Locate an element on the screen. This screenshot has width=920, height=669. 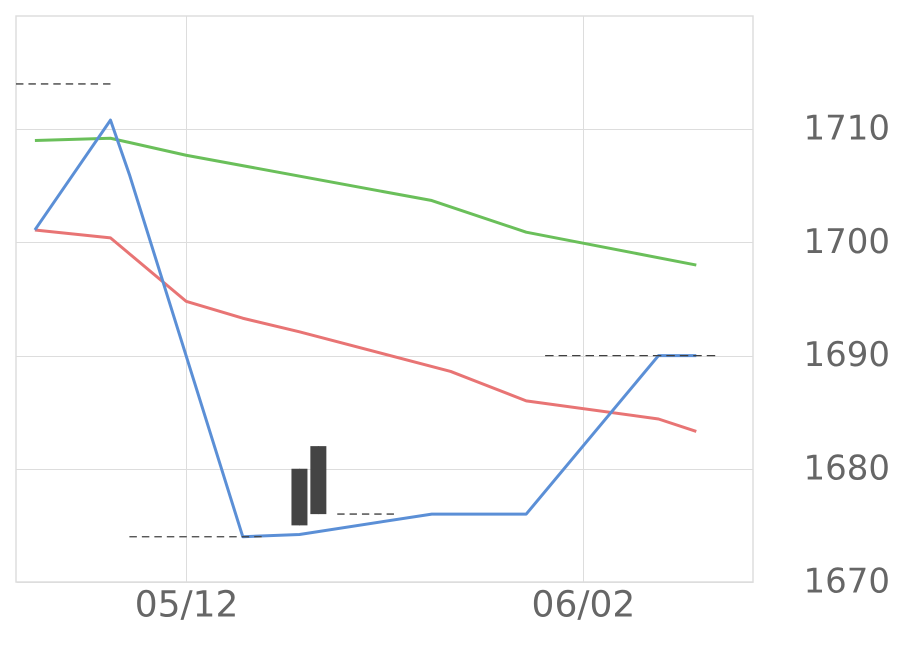
line-series is located at coordinates (365, 201).